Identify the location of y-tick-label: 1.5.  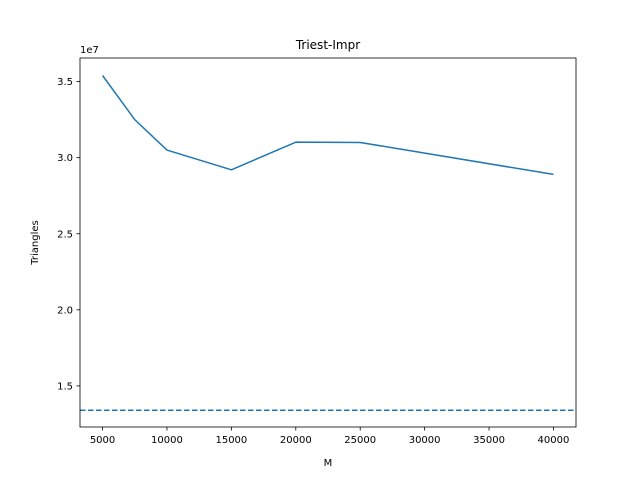
(65, 386).